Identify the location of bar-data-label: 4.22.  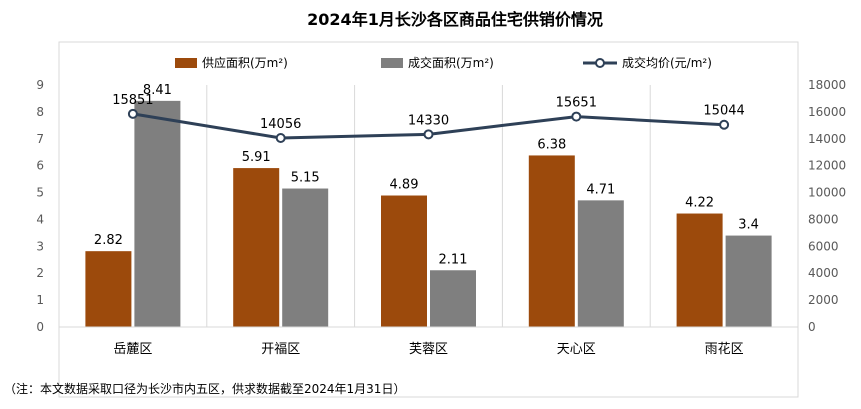
(699, 203).